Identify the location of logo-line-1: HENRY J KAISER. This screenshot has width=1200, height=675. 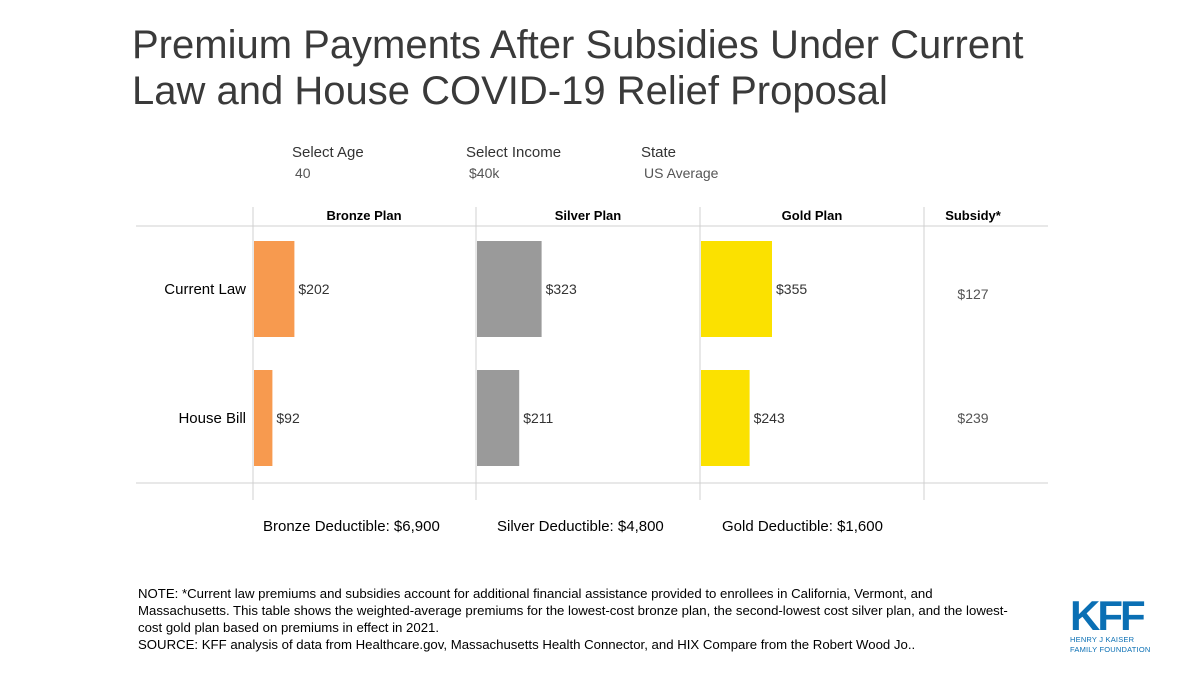
(1102, 639).